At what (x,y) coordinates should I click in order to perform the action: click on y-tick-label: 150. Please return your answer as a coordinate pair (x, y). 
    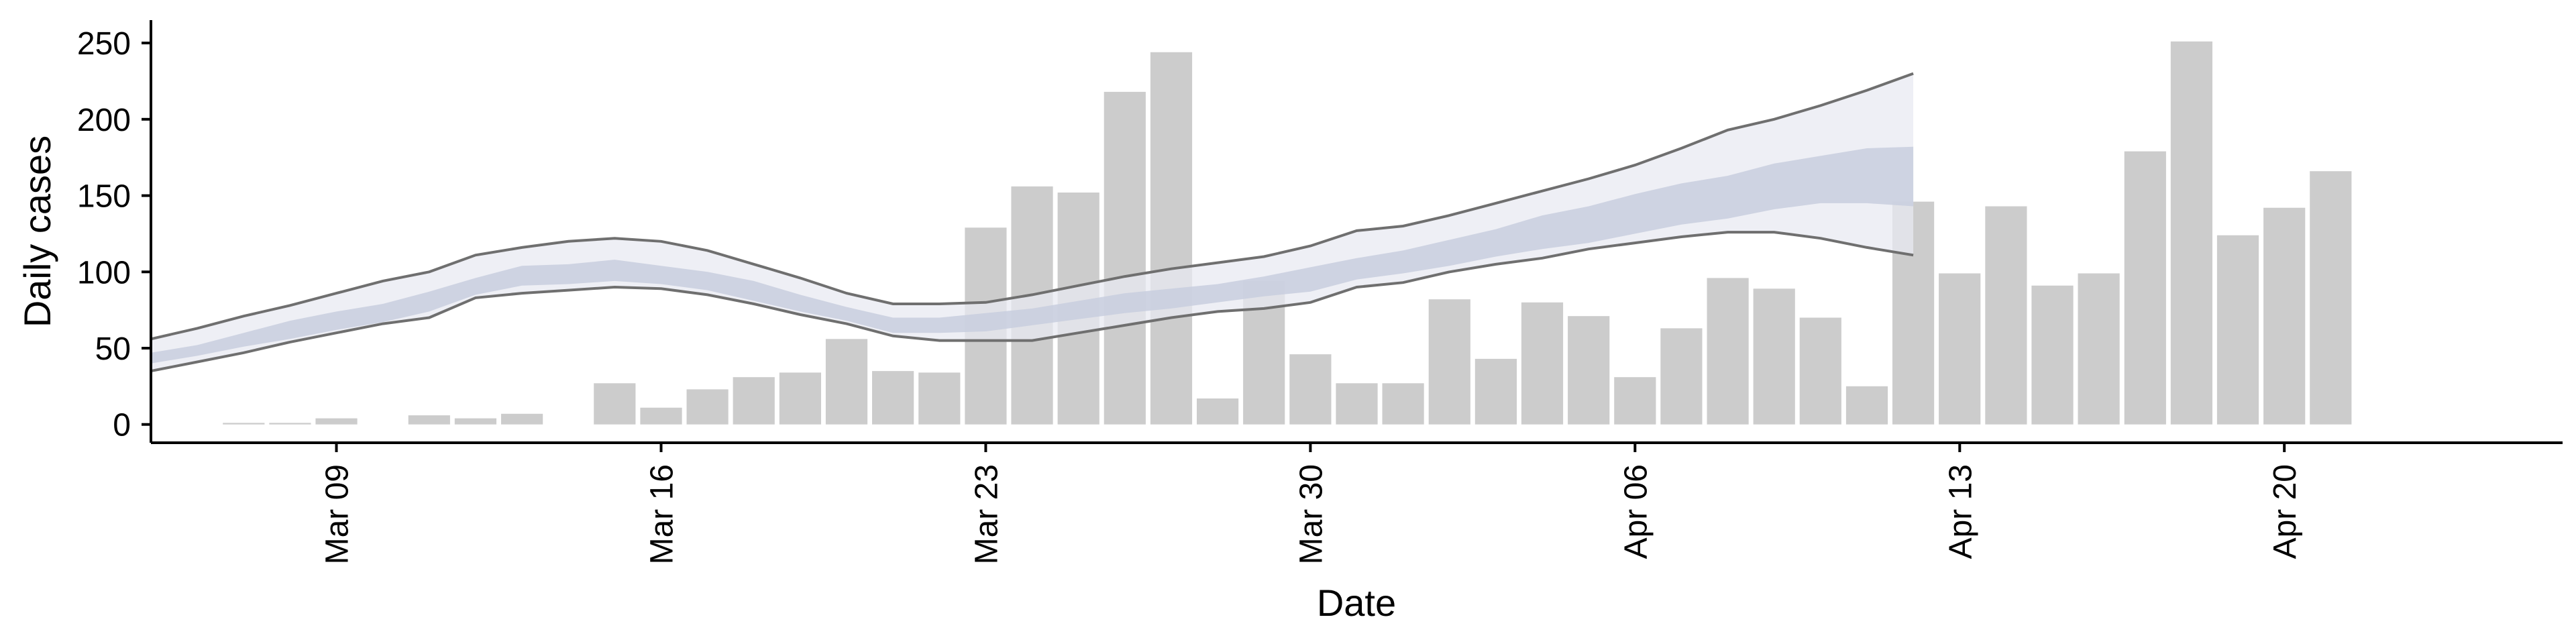
    Looking at the image, I should click on (104, 197).